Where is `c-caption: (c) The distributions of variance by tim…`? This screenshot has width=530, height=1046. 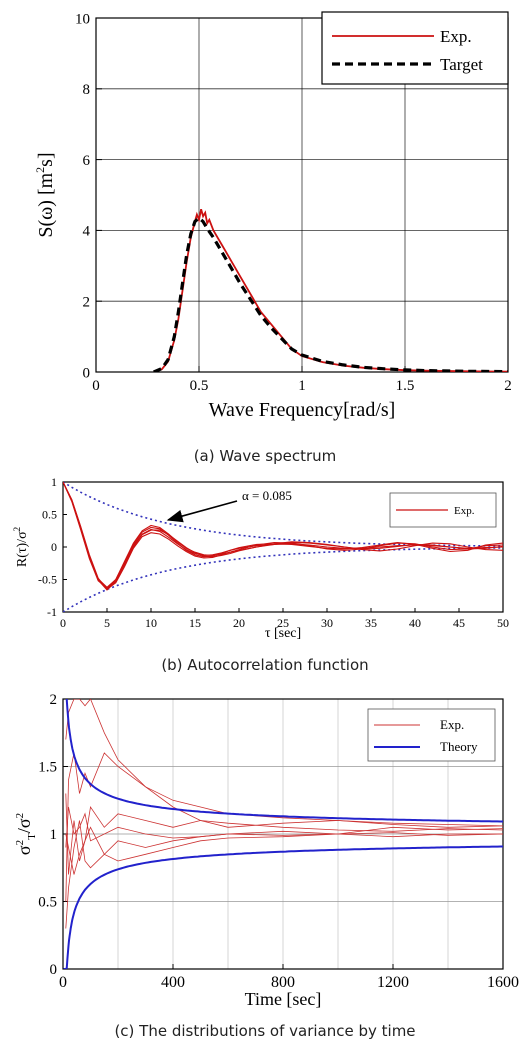
c-caption: (c) The distributions of variance by tim… is located at coordinates (264, 1031).